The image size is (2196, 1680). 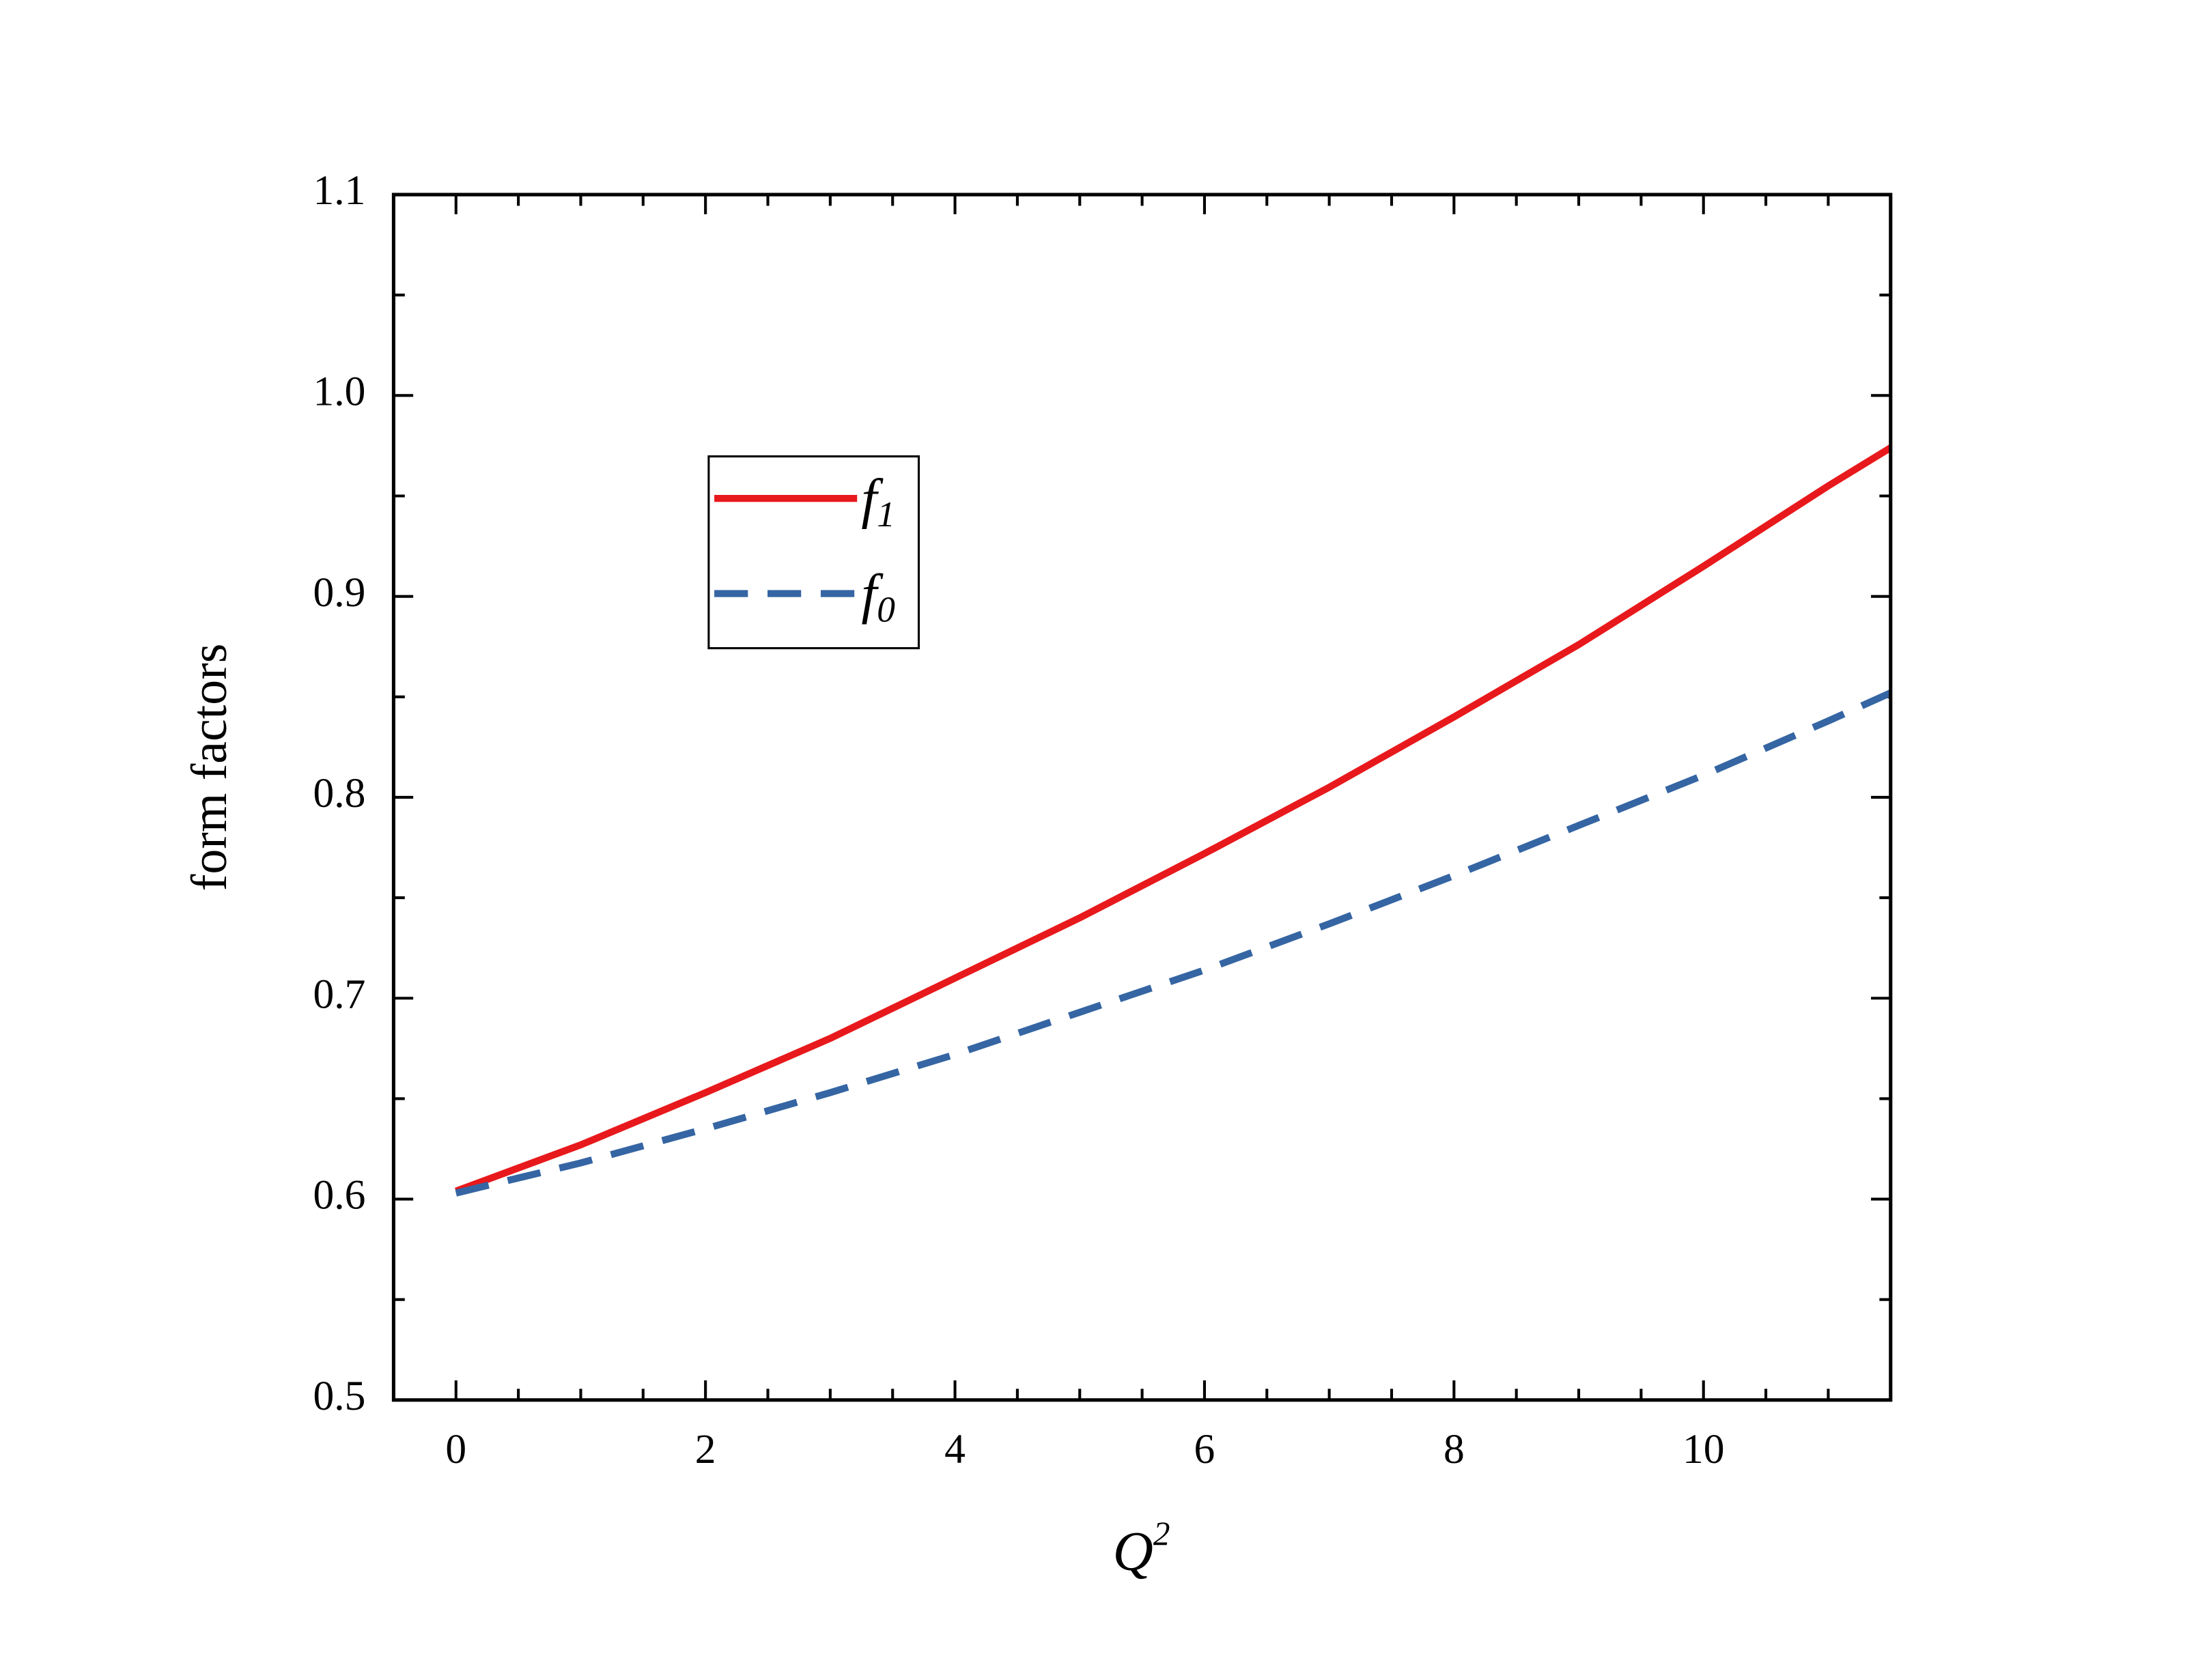 What do you see at coordinates (1205, 1449) in the screenshot?
I see `x-tick-label: 6` at bounding box center [1205, 1449].